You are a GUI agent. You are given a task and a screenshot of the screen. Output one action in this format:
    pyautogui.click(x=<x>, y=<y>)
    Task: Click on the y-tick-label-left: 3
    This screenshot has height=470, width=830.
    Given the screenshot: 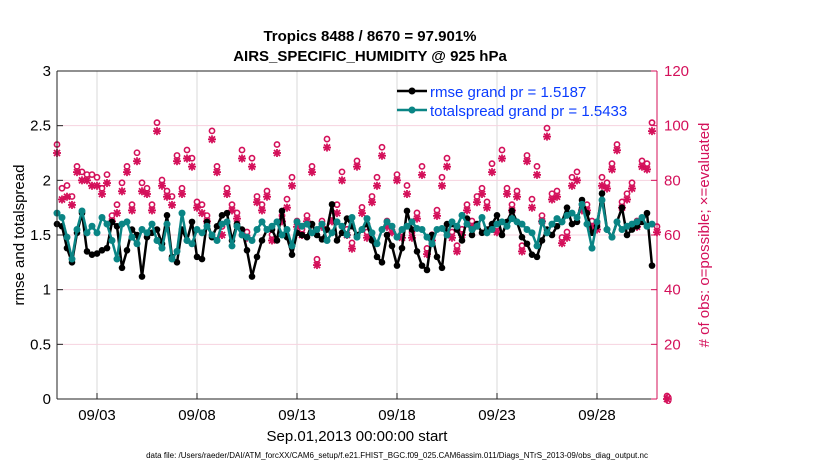 What is the action you would take?
    pyautogui.click(x=47, y=71)
    